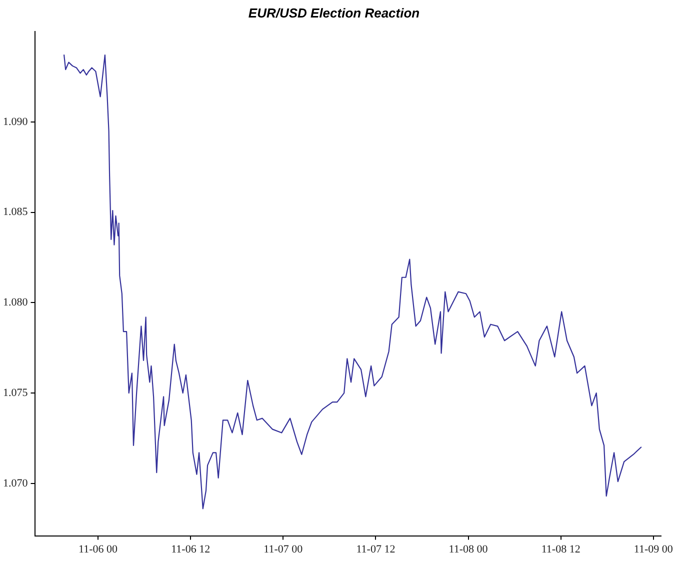 This screenshot has height=561, width=676. What do you see at coordinates (284, 549) in the screenshot?
I see `x-tick-label: 11-07 00` at bounding box center [284, 549].